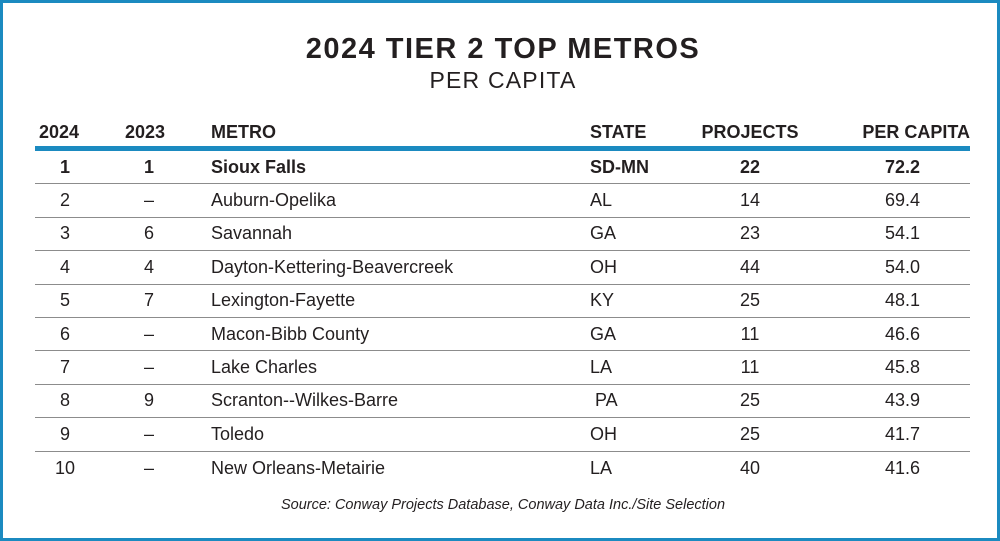  I want to click on rank-2024-cell: 10, so click(65, 467).